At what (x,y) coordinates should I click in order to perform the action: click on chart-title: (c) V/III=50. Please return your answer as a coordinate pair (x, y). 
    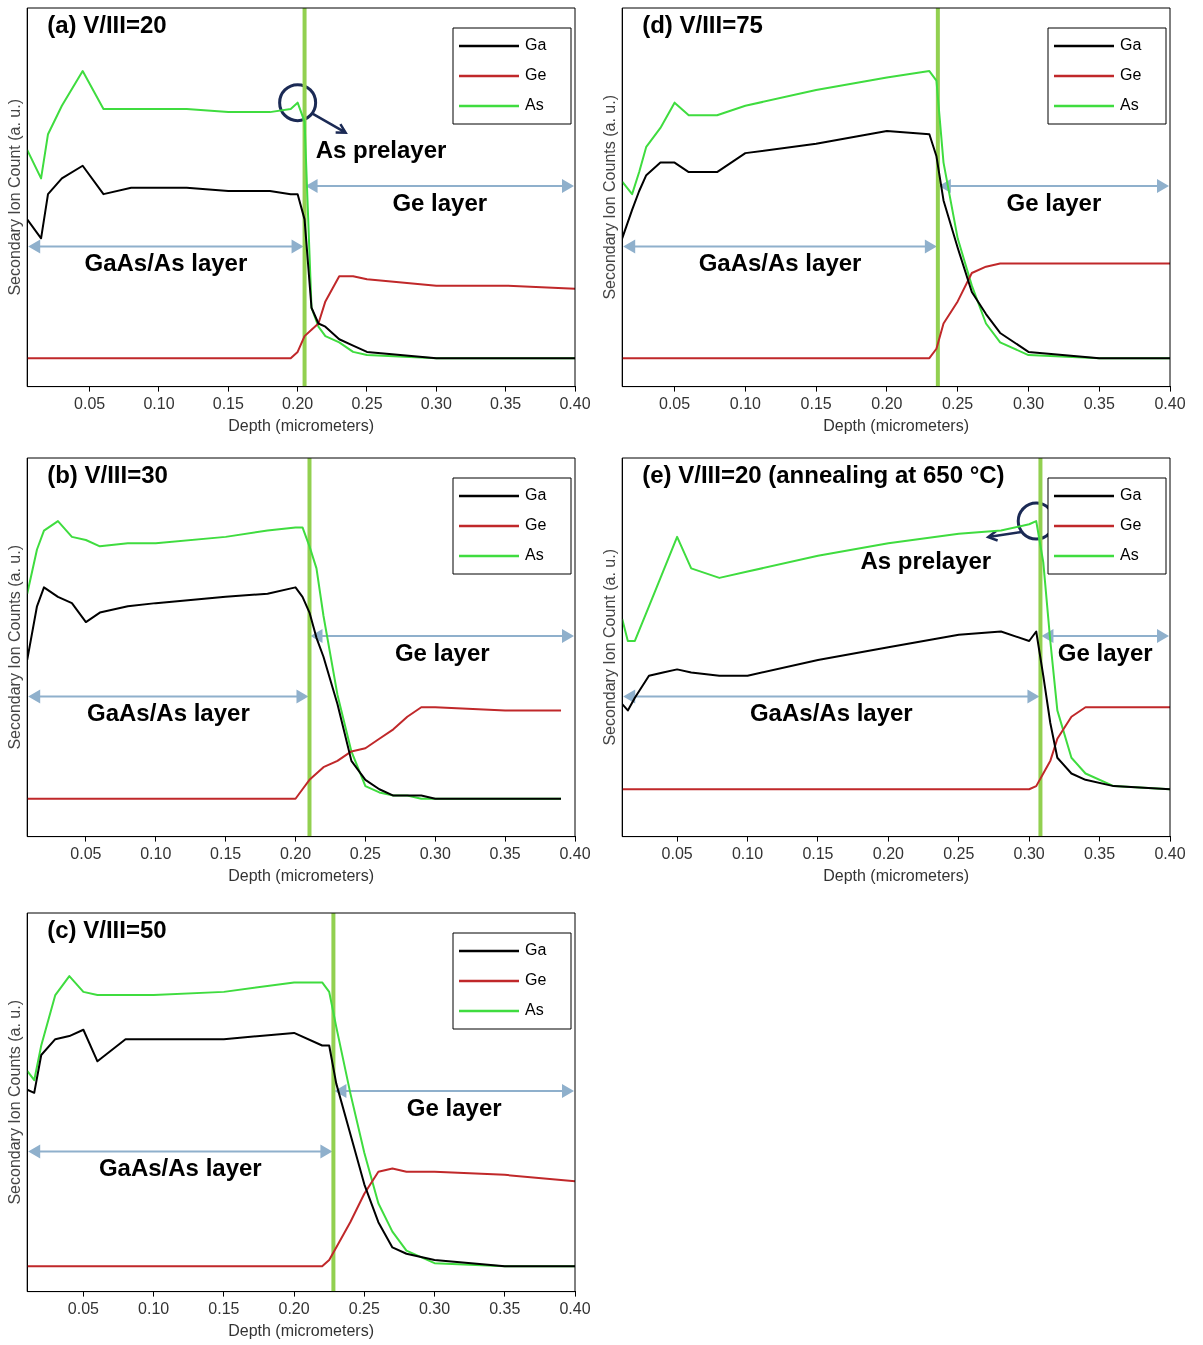
    Looking at the image, I should click on (107, 929).